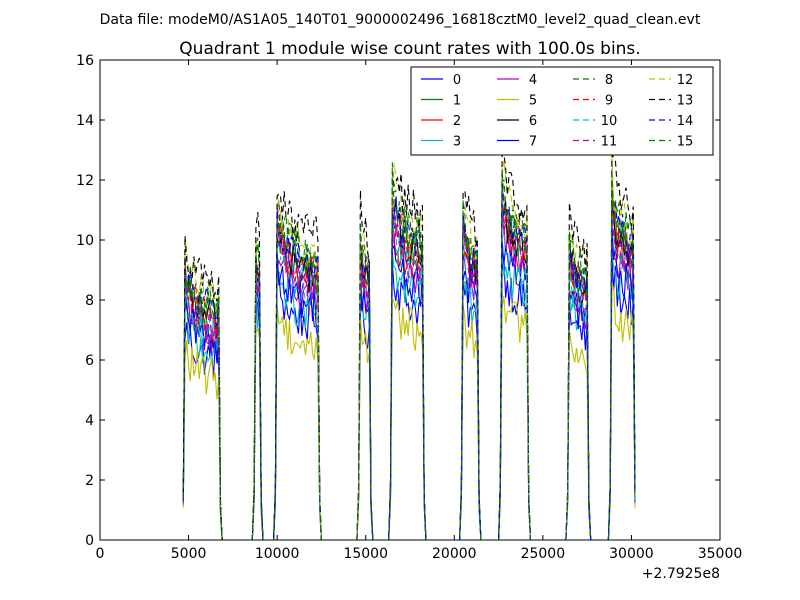 Image resolution: width=800 pixels, height=600 pixels. Describe the element at coordinates (457, 101) in the screenshot. I see `legend-label-1: 1` at that location.